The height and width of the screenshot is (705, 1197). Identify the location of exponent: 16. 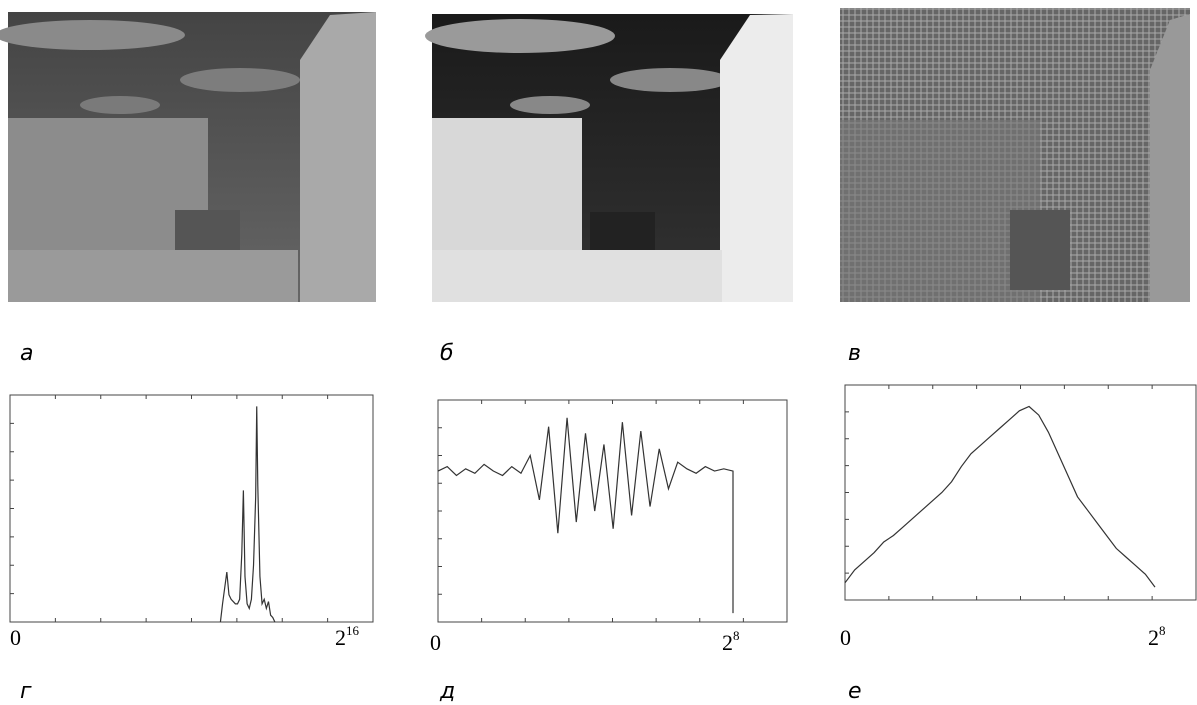
(353, 630).